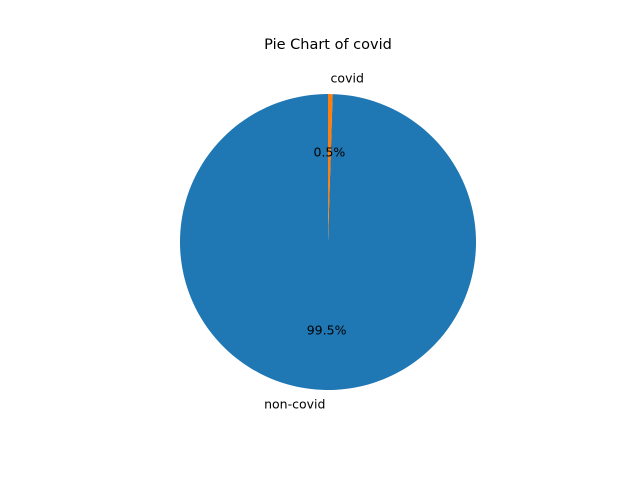  I want to click on pie-pct-label-non-covid: 99.5%, so click(327, 329).